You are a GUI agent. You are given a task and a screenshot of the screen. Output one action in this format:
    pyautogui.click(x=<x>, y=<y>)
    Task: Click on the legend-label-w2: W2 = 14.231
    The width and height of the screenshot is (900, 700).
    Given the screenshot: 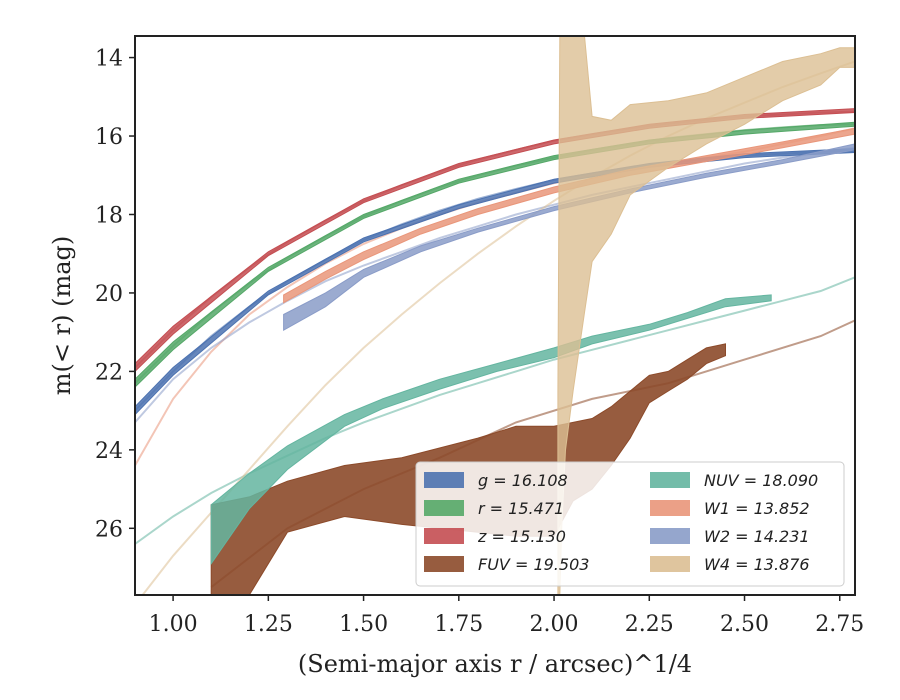 What is the action you would take?
    pyautogui.click(x=757, y=536)
    